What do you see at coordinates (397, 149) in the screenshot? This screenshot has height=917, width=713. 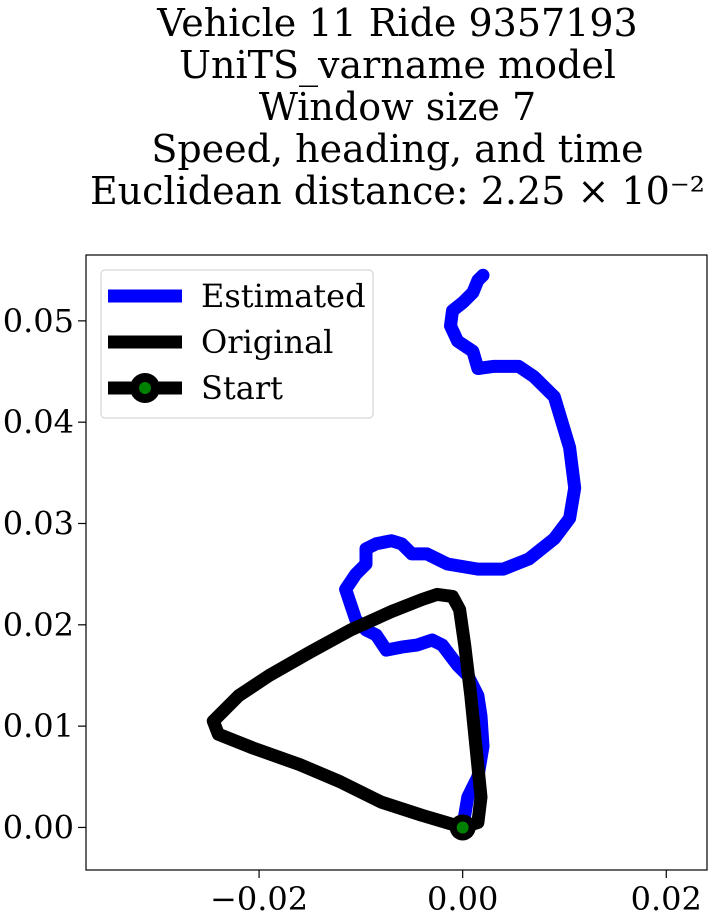 I see `title-line: Speed, heading, and time` at bounding box center [397, 149].